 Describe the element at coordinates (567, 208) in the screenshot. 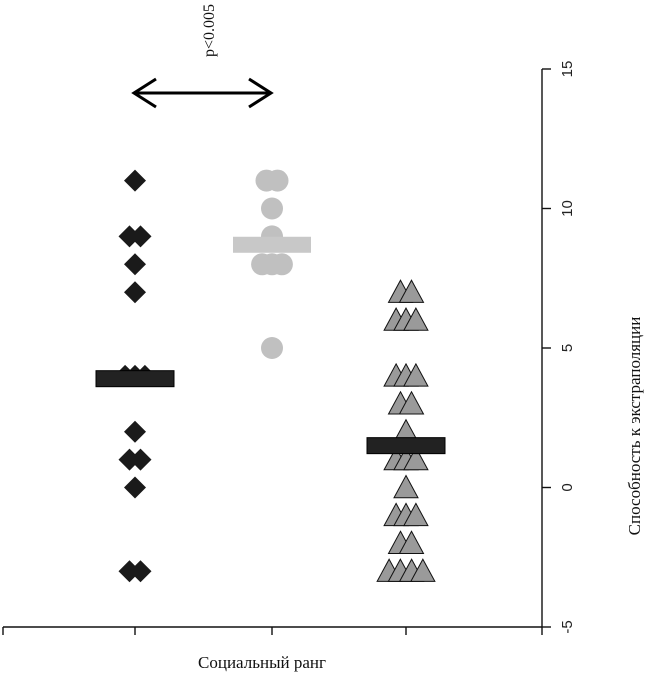

I see `y-tick-label: 10` at that location.